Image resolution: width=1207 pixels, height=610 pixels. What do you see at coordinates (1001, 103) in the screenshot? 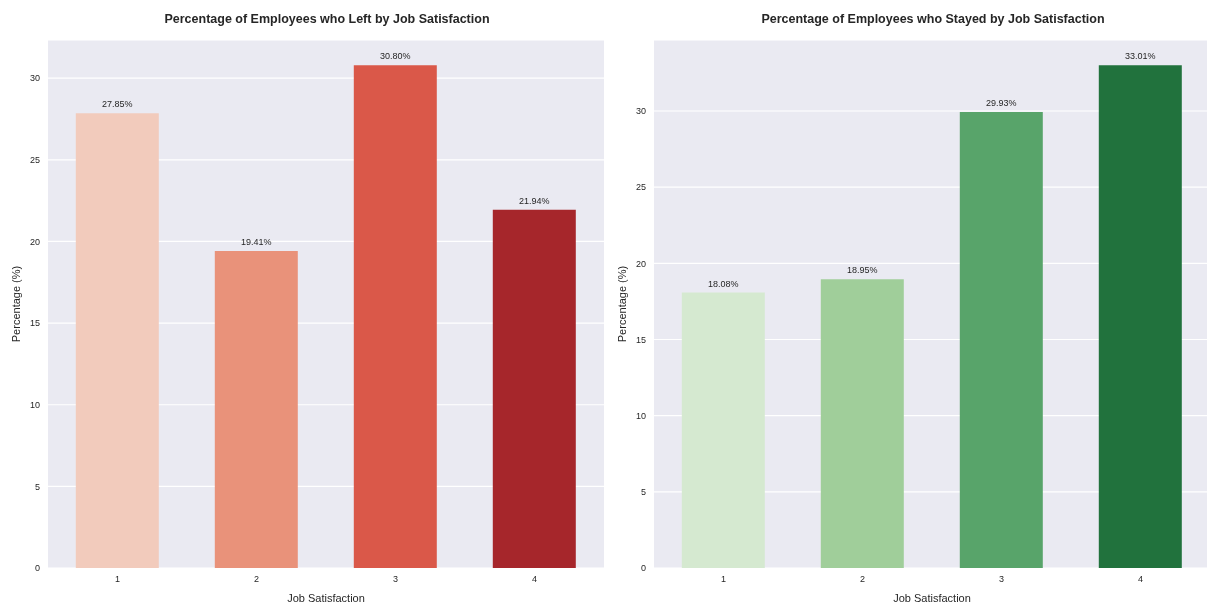
I see `data-label: 29.93%` at bounding box center [1001, 103].